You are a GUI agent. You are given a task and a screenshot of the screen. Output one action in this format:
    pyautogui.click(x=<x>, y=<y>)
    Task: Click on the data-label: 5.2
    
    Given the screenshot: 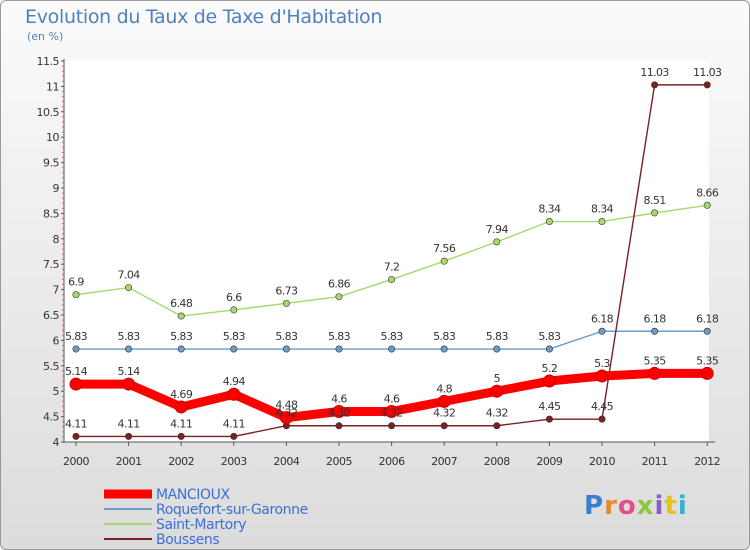 What is the action you would take?
    pyautogui.click(x=550, y=368)
    